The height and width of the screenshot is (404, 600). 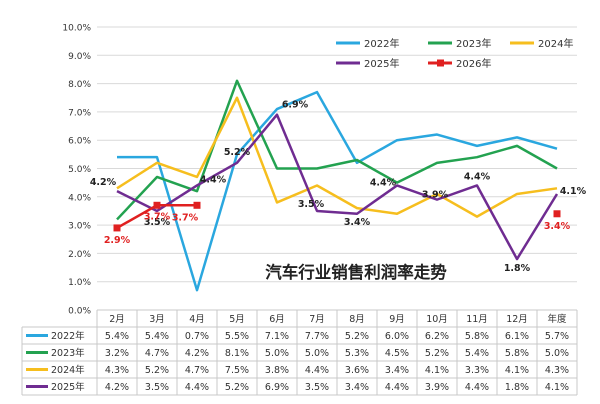 I want to click on table-cell: 3.9%, so click(x=437, y=387).